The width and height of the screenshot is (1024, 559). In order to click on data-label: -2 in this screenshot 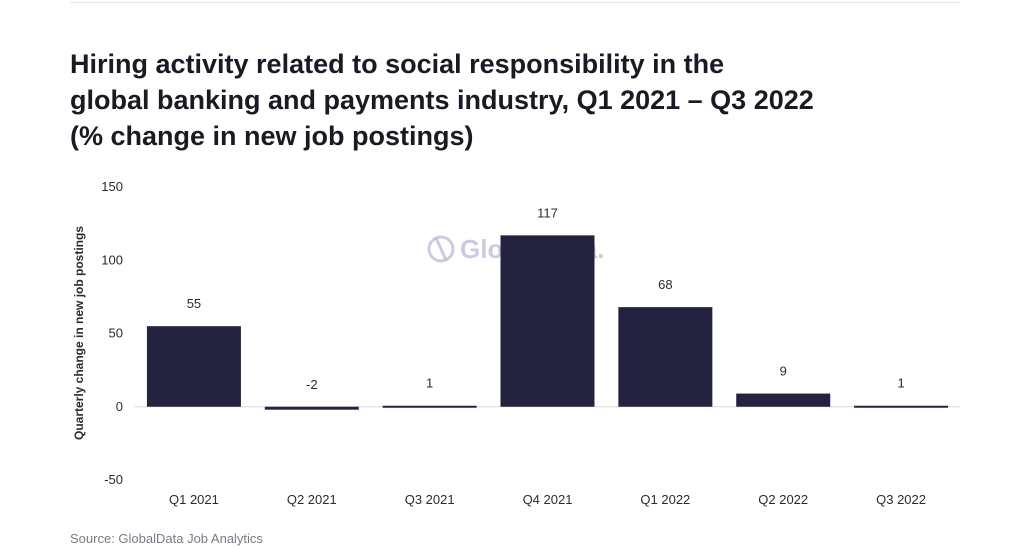, I will do `click(312, 384)`.